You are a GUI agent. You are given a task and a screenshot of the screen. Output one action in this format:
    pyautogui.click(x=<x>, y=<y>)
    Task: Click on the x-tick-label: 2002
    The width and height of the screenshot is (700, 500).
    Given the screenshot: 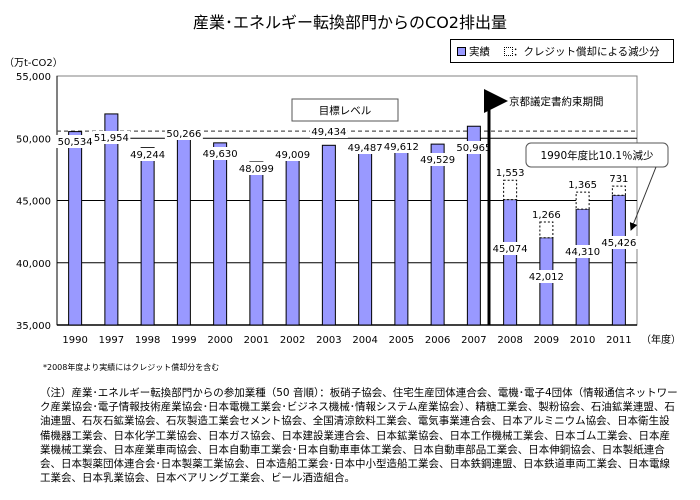 What is the action you would take?
    pyautogui.click(x=292, y=340)
    